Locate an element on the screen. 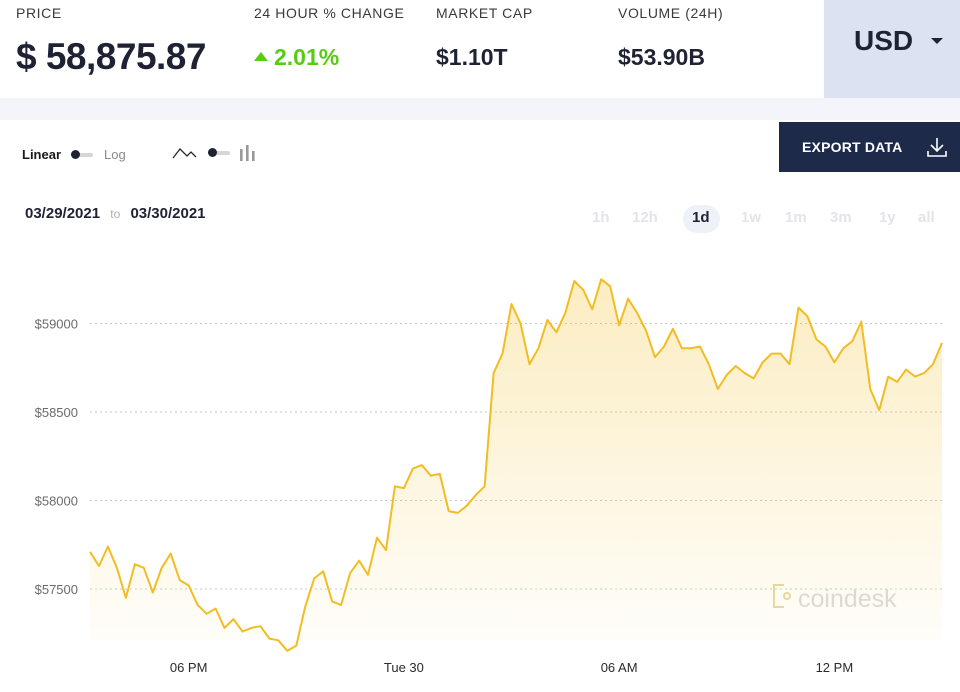  date-to-word: to is located at coordinates (115, 214).